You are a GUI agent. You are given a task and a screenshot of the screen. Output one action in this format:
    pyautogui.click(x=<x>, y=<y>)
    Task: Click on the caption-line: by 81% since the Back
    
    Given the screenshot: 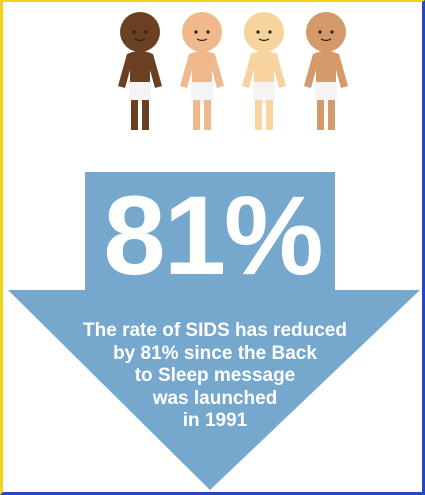 What is the action you would take?
    pyautogui.click(x=215, y=353)
    